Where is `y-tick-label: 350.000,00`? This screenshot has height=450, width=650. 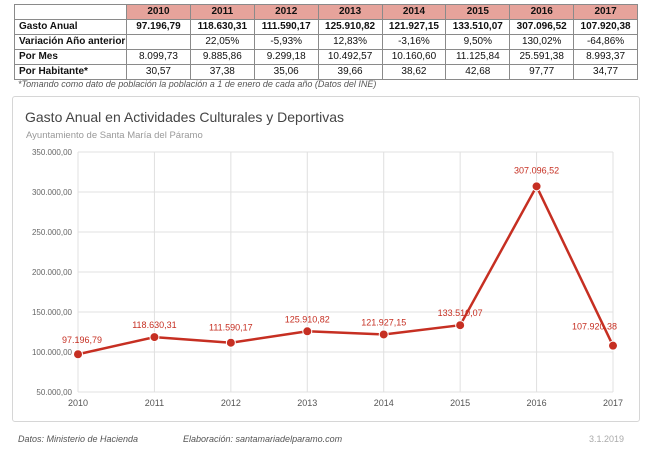
y-tick-label: 350.000,00 is located at coordinates (52, 152).